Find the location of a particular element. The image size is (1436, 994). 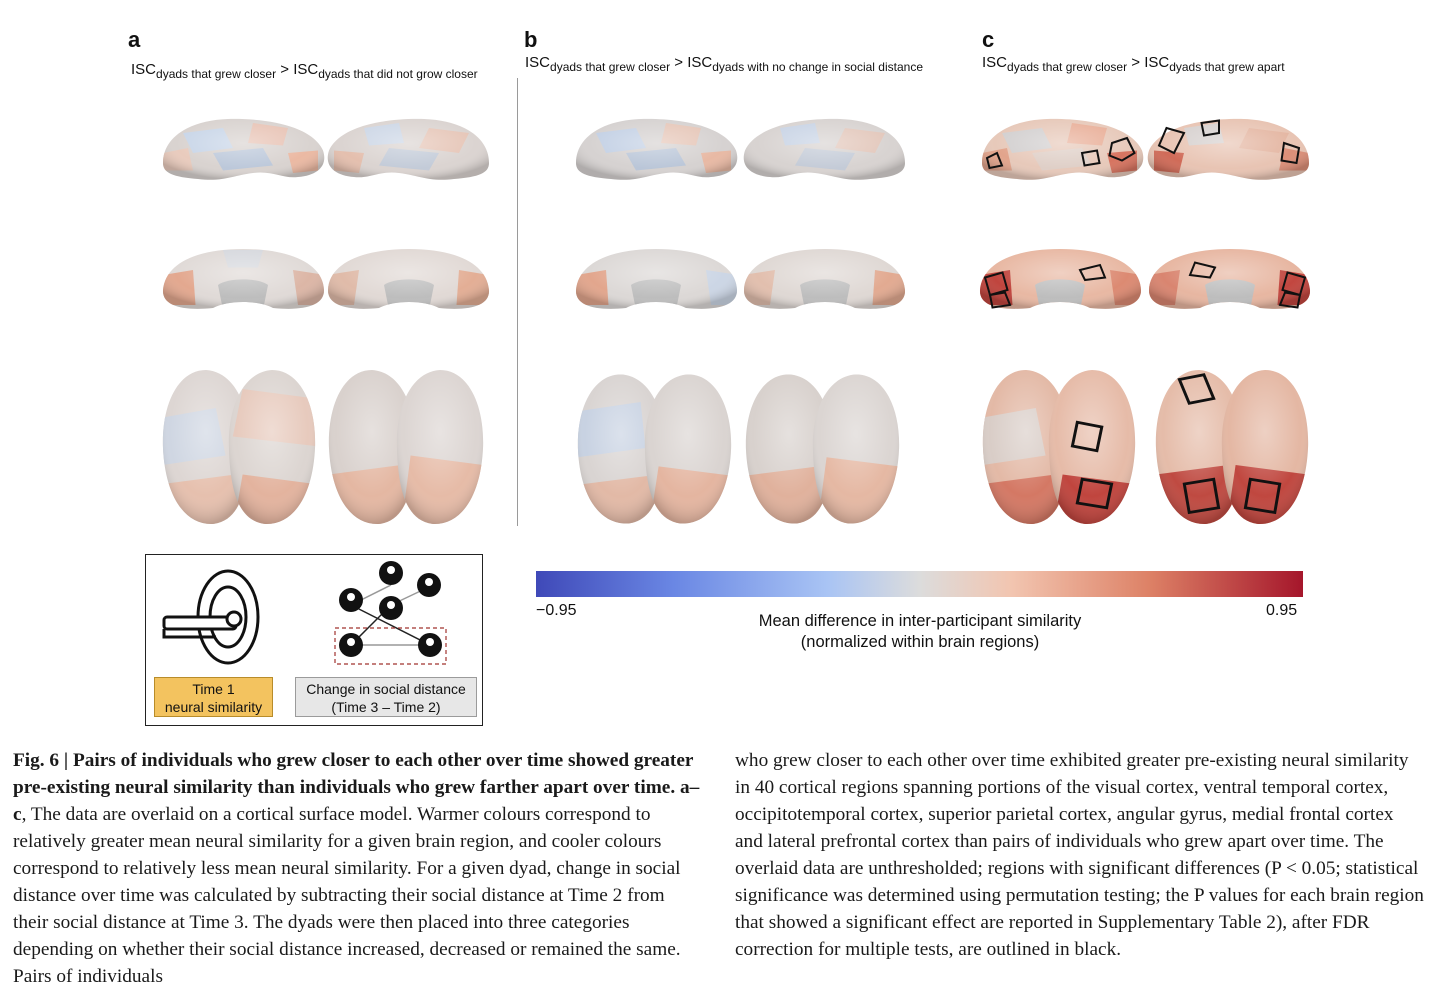

brain-a-medial-left is located at coordinates (243, 279).